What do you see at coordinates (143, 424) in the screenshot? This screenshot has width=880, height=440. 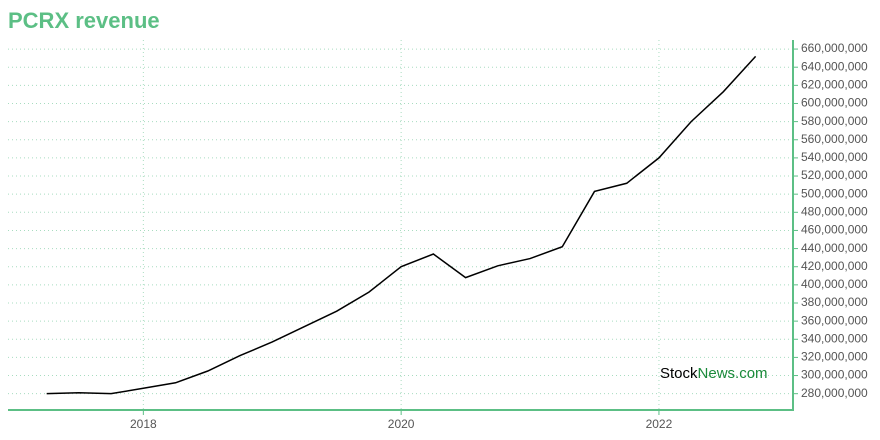 I see `x-tick-label: 2018` at bounding box center [143, 424].